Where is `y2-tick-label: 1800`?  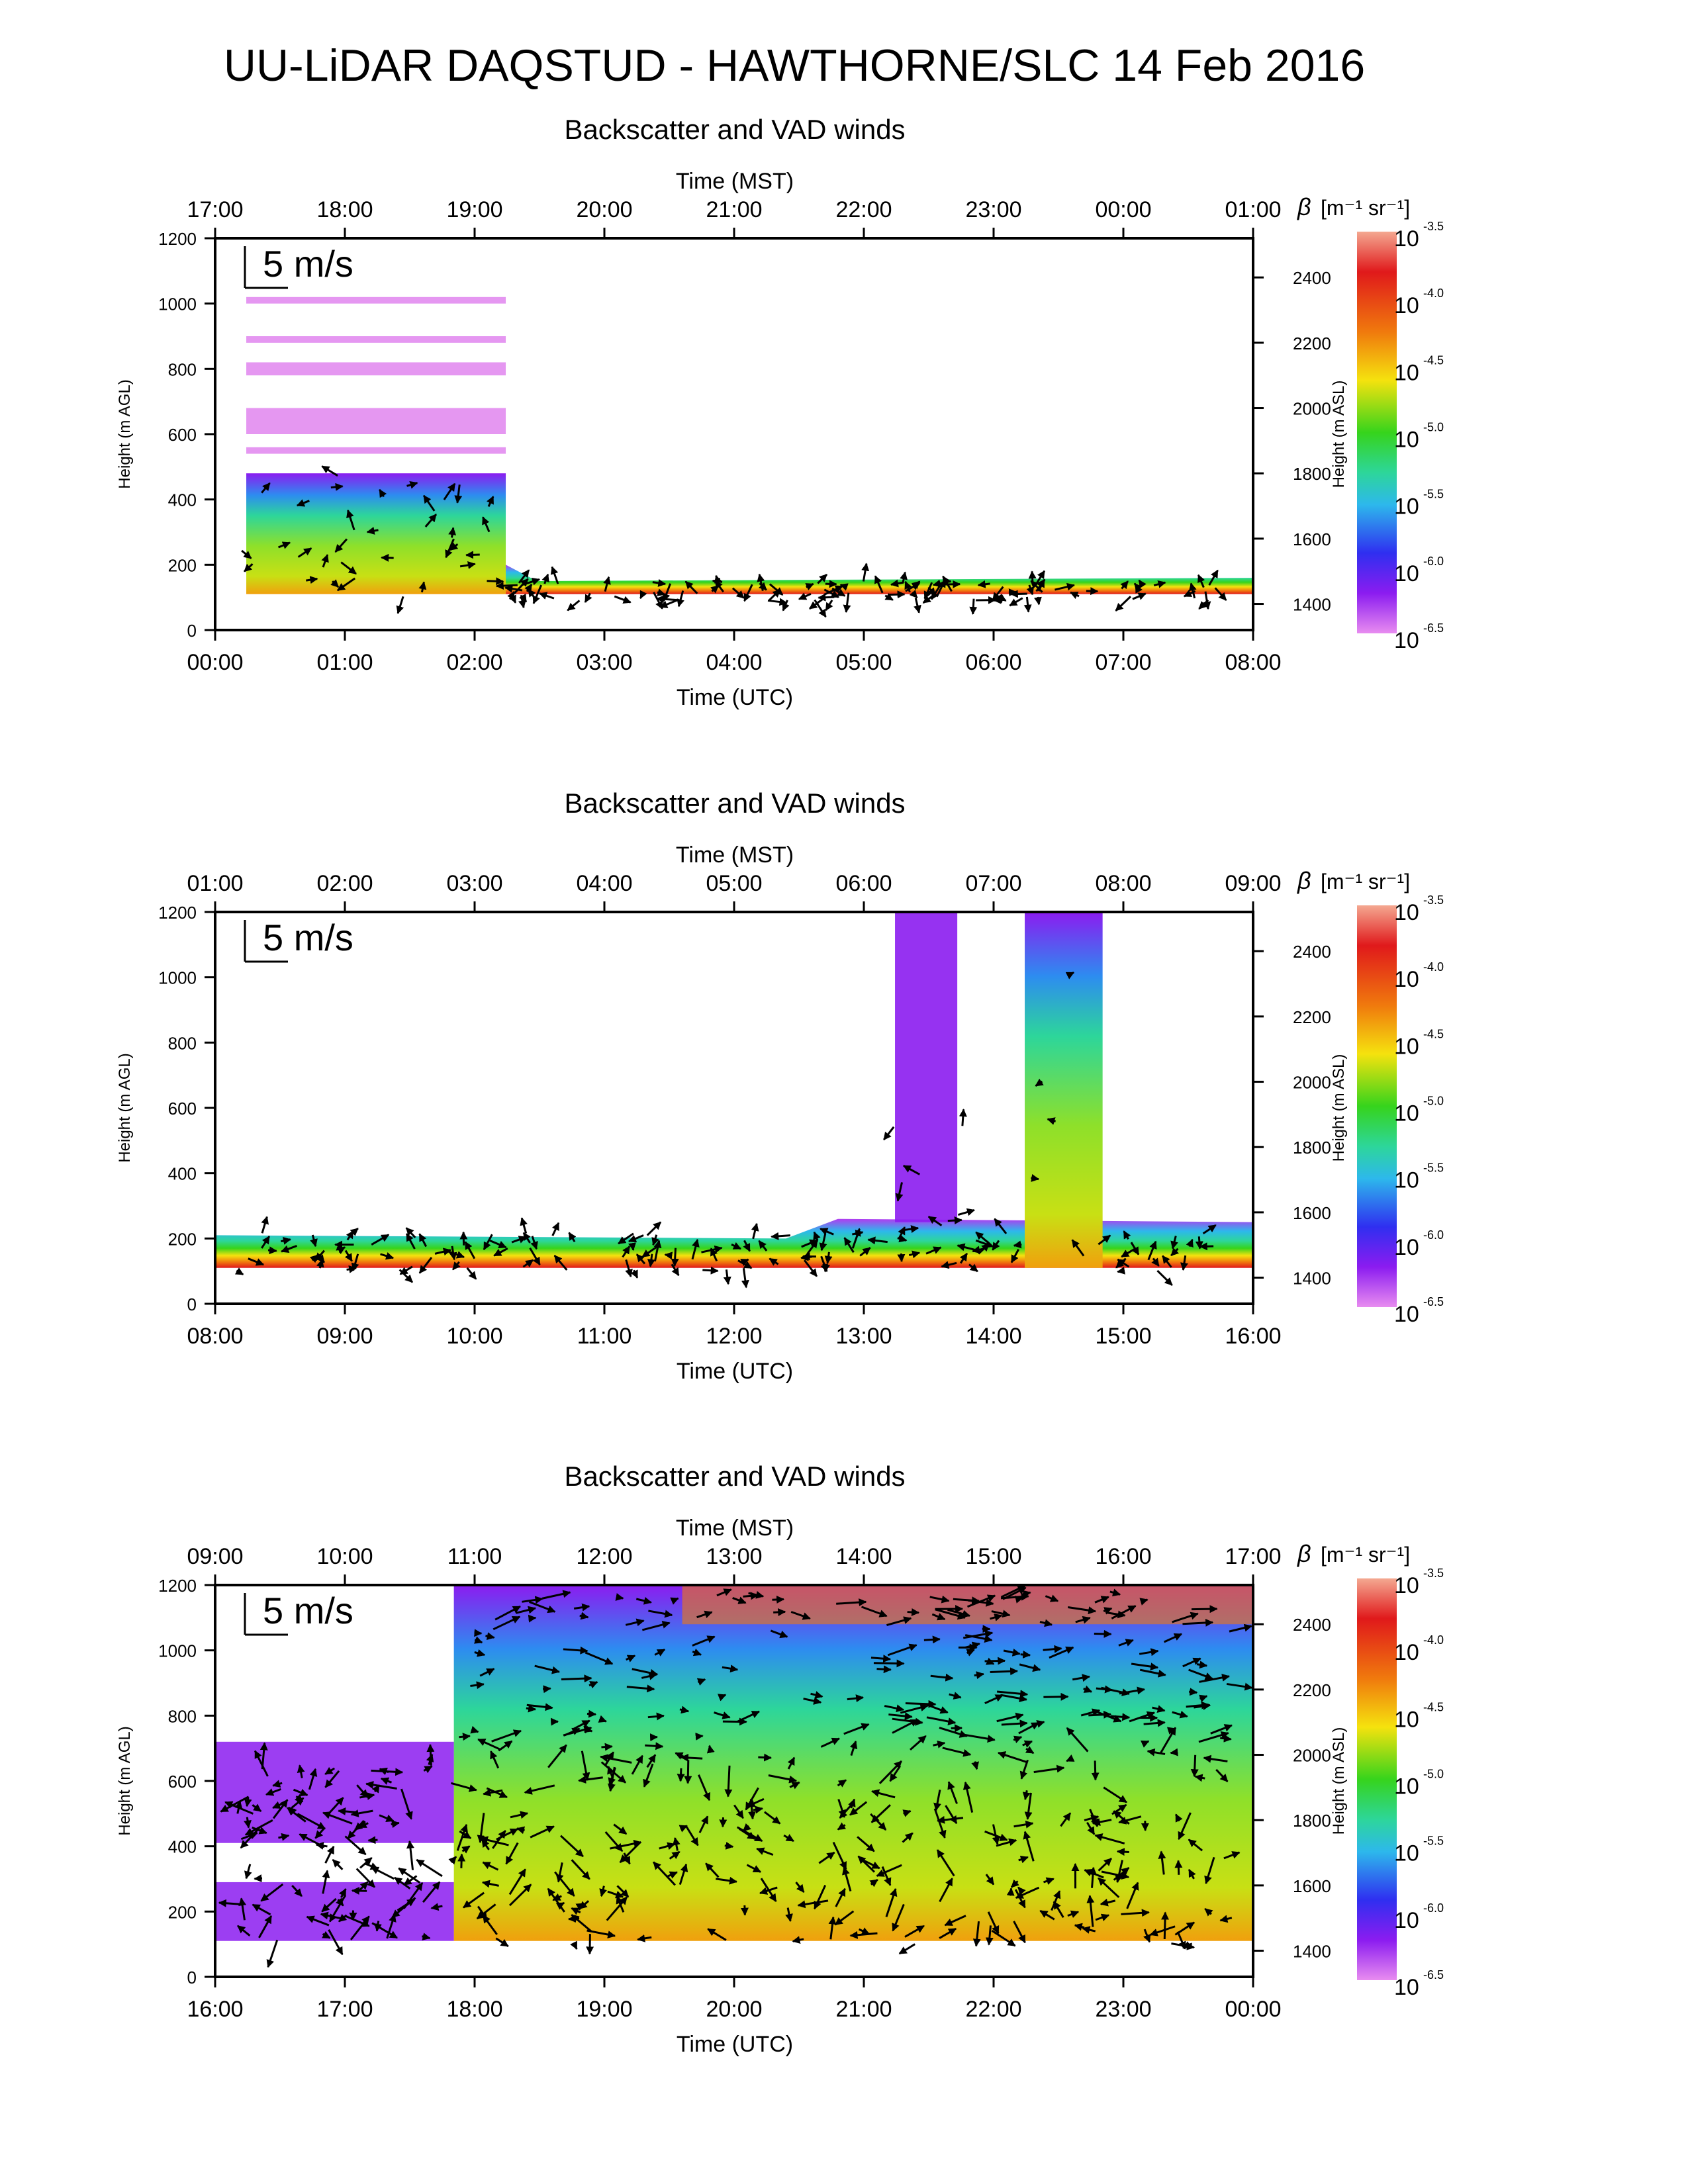 y2-tick-label: 1800 is located at coordinates (1312, 1821).